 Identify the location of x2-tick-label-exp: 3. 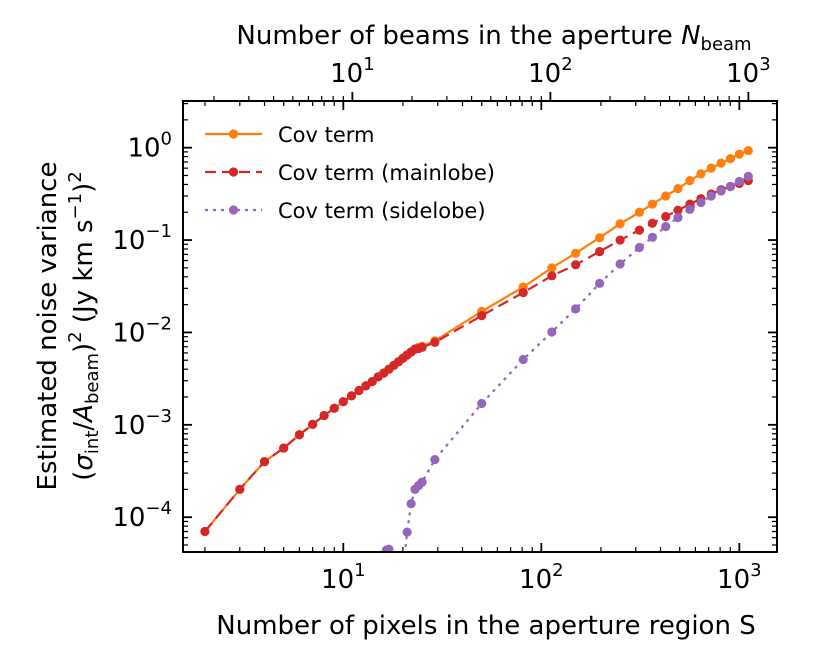
(764, 64).